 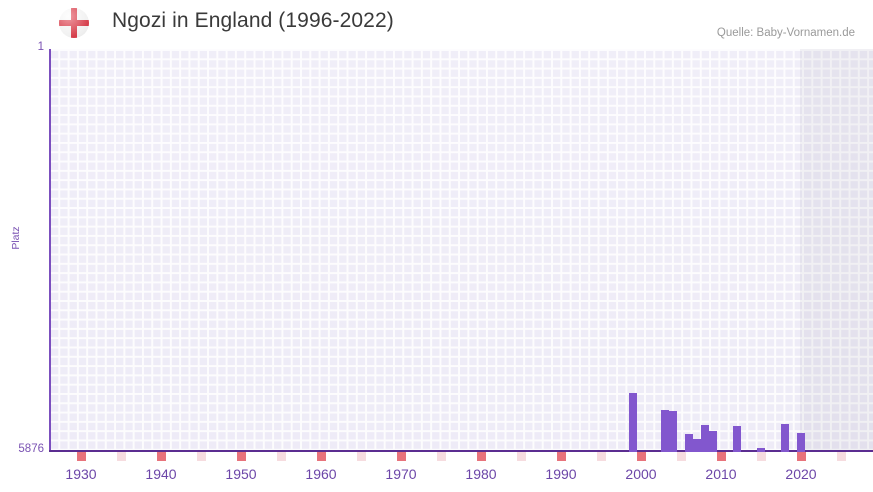 What do you see at coordinates (31, 449) in the screenshot?
I see `y-axis-bottom-label: 5876` at bounding box center [31, 449].